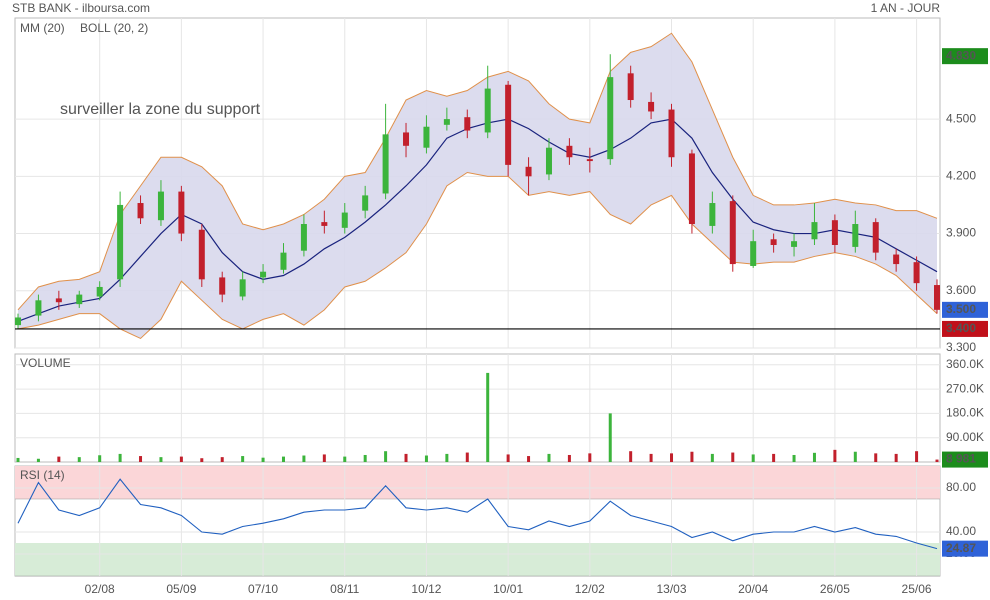 The height and width of the screenshot is (600, 990). I want to click on x-tick-label: 25/06, so click(917, 589).